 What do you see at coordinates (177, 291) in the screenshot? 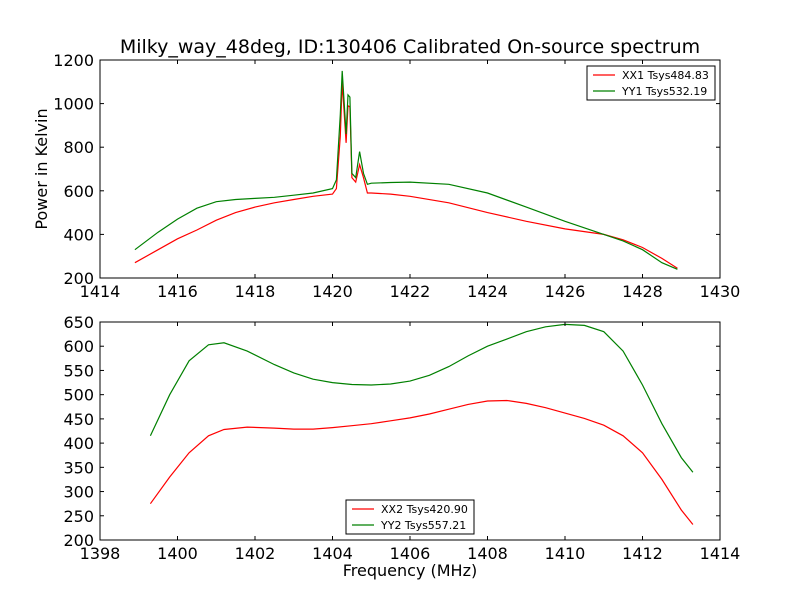
I see `top-chart-xtick-label: 1416` at bounding box center [177, 291].